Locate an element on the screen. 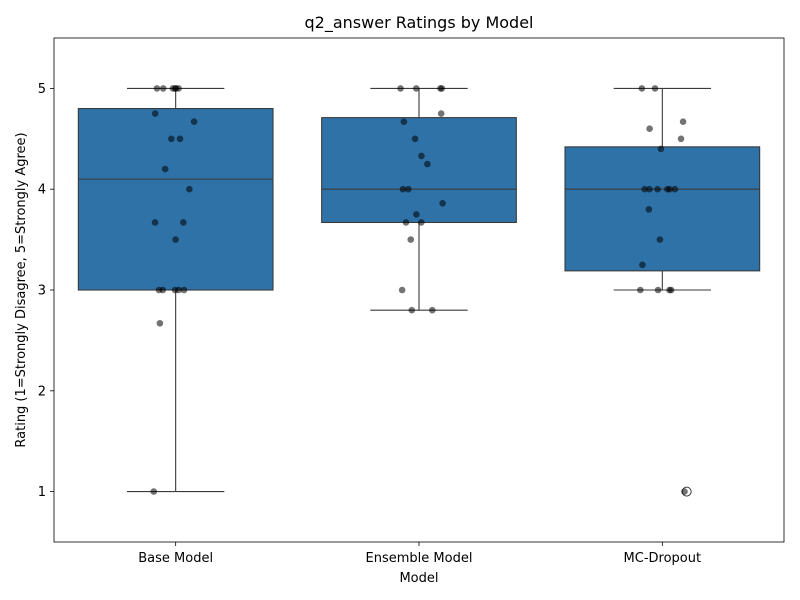 Image resolution: width=800 pixels, height=600 pixels. x-tick-label: Base Model is located at coordinates (175, 558).